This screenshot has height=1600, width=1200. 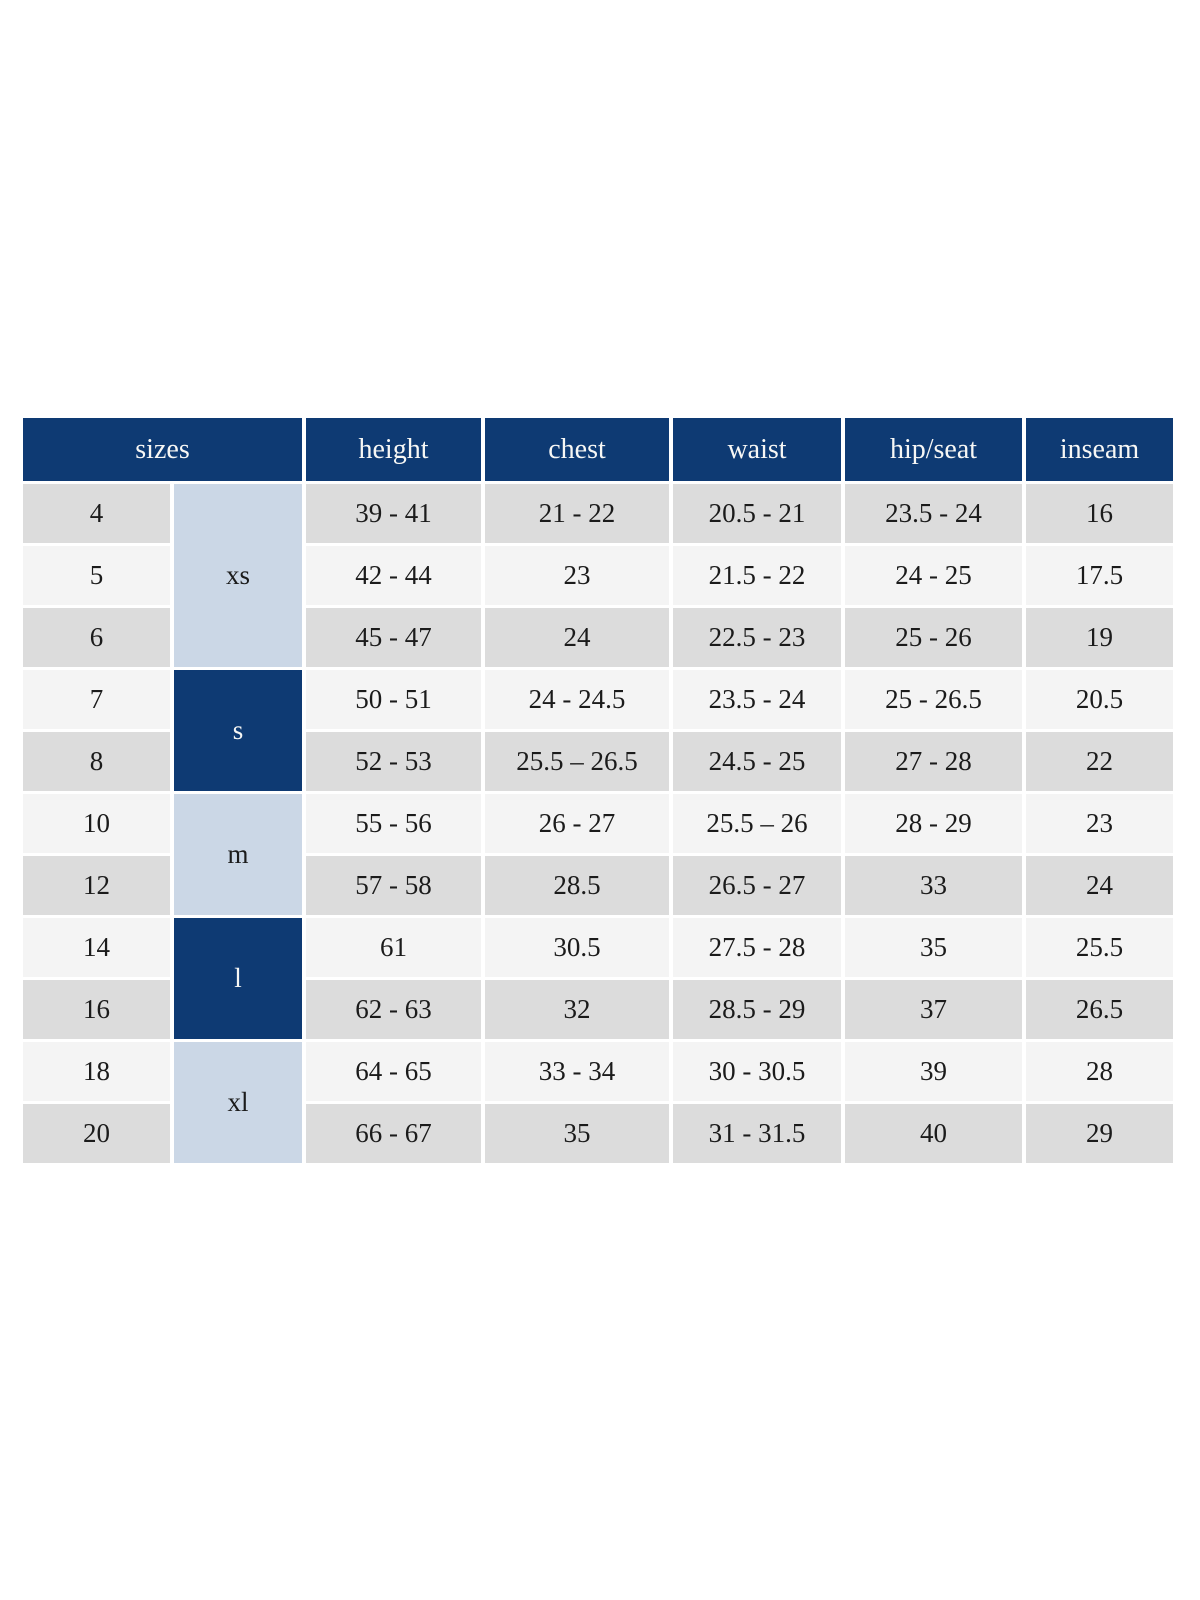 I want to click on inseam-value: 20.5, so click(x=1099, y=699).